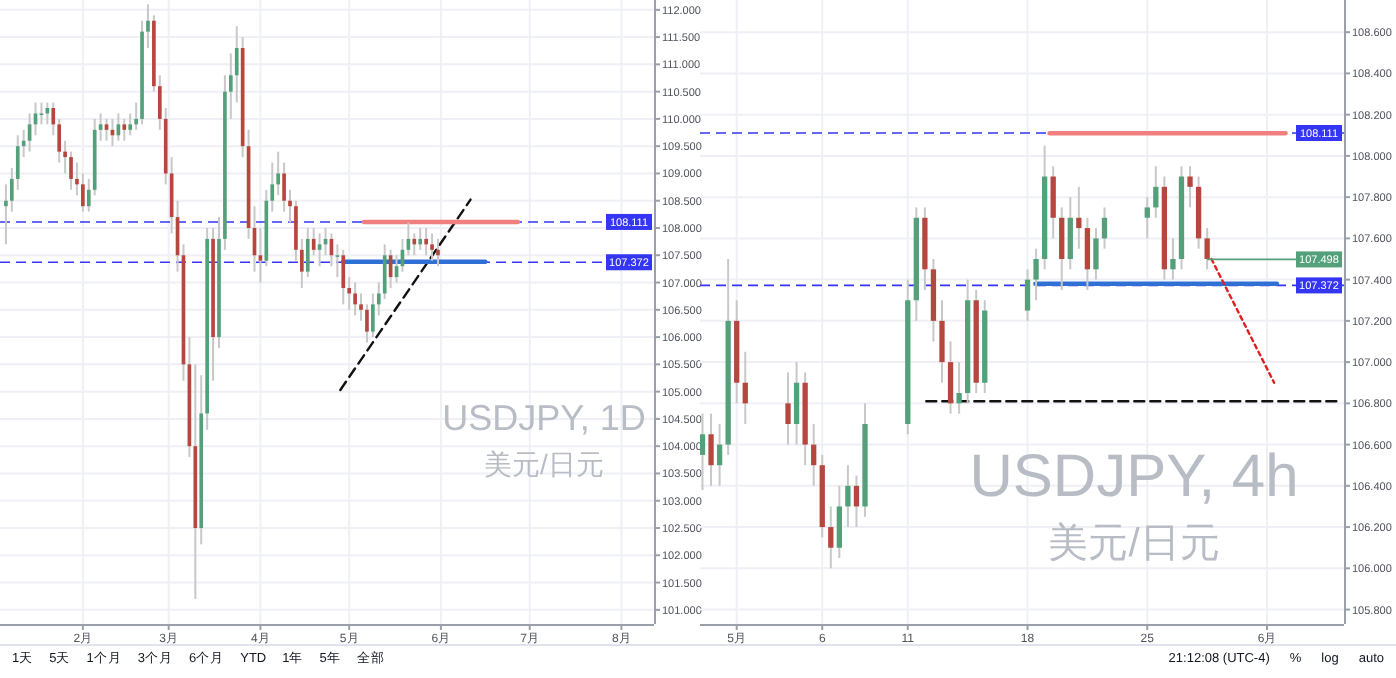 The width and height of the screenshot is (1396, 678). What do you see at coordinates (1134, 477) in the screenshot?
I see `text: USDJPY, 4h` at bounding box center [1134, 477].